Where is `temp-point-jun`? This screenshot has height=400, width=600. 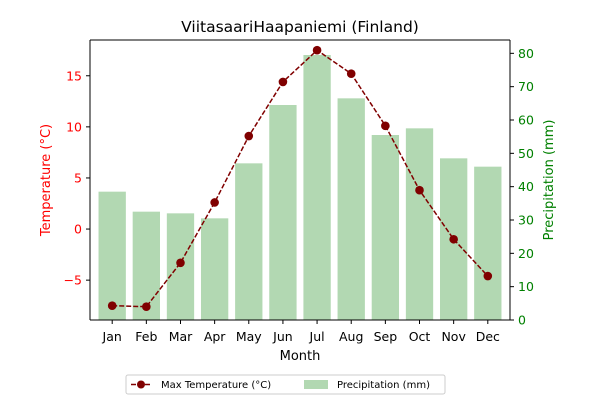
temp-point-jun is located at coordinates (283, 82).